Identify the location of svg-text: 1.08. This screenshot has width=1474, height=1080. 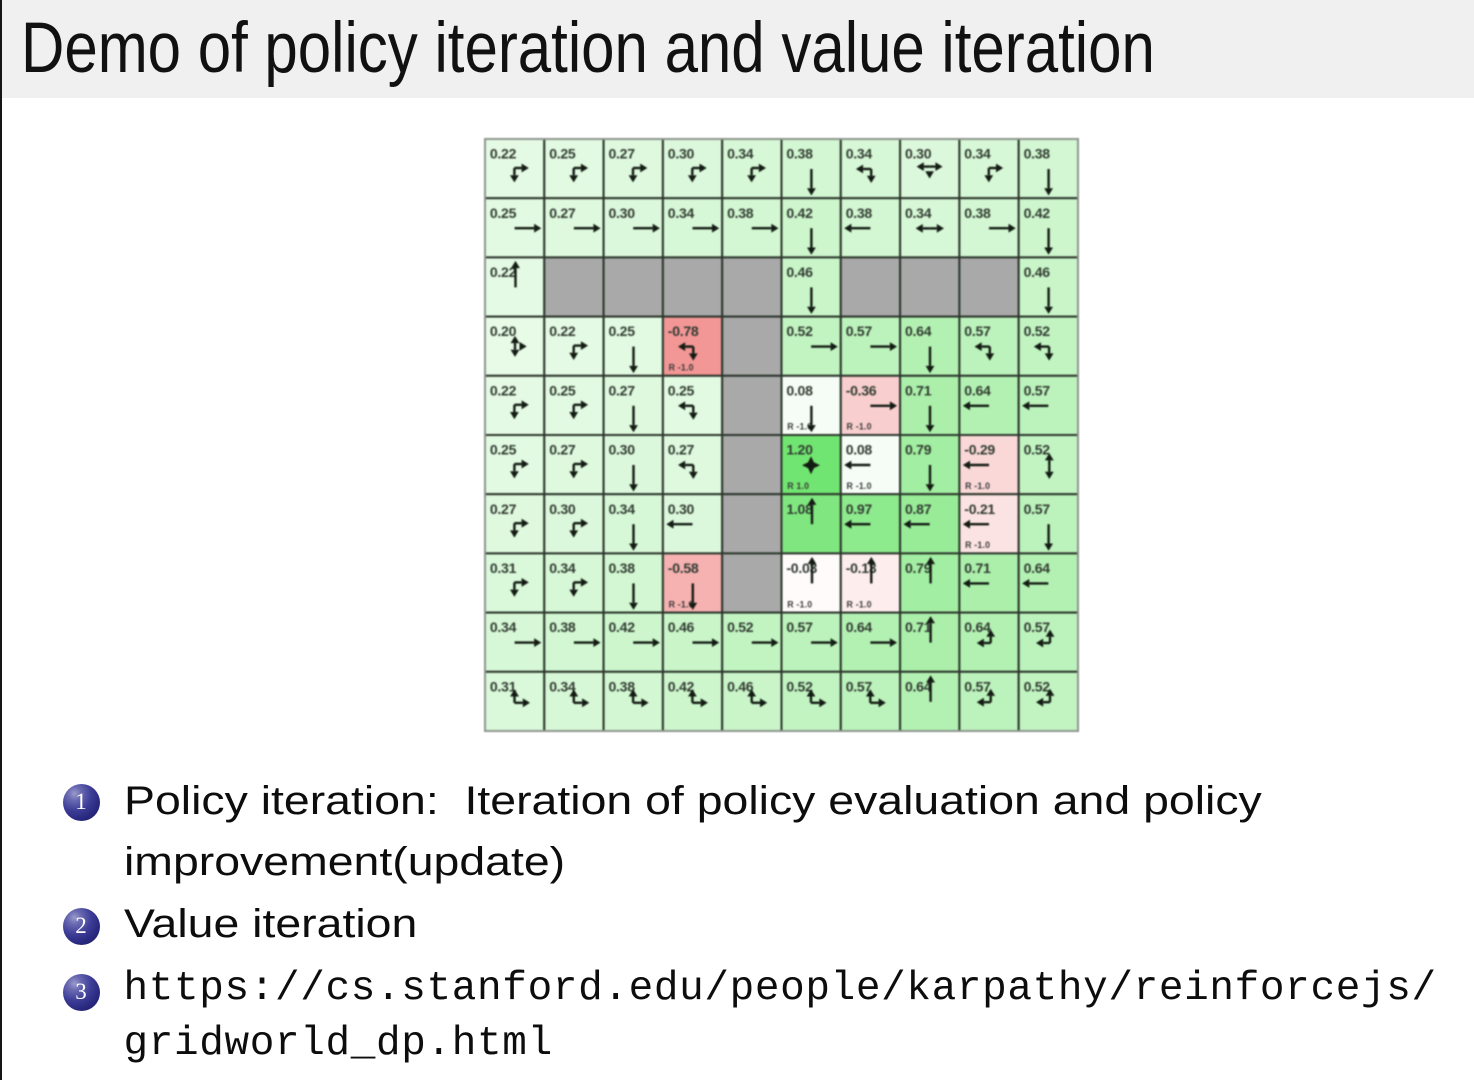
(799, 509).